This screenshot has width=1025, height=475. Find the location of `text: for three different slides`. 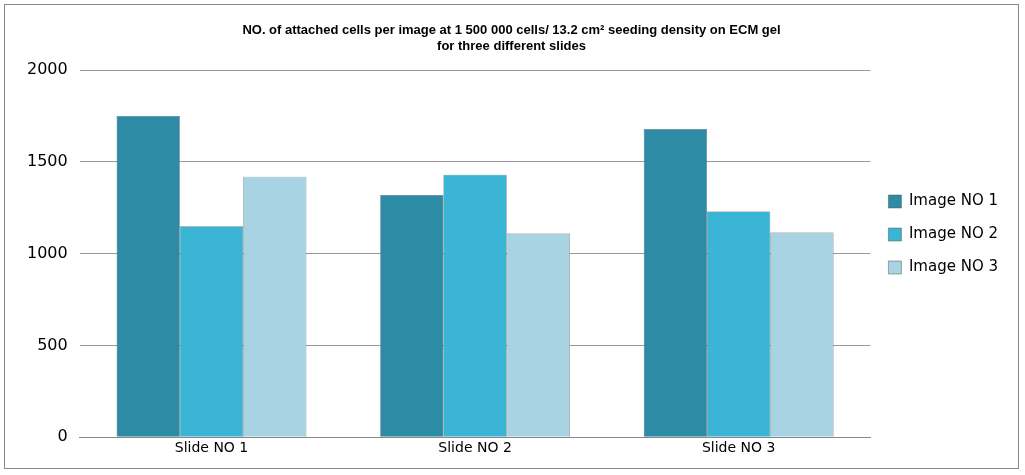

text: for three different slides is located at coordinates (511, 45).